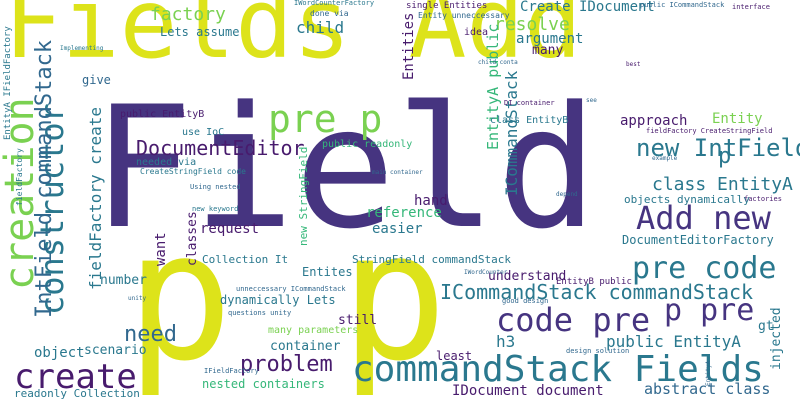 This screenshot has width=800, height=400. What do you see at coordinates (325, 119) in the screenshot?
I see `word-pre-p: pre p` at bounding box center [325, 119].